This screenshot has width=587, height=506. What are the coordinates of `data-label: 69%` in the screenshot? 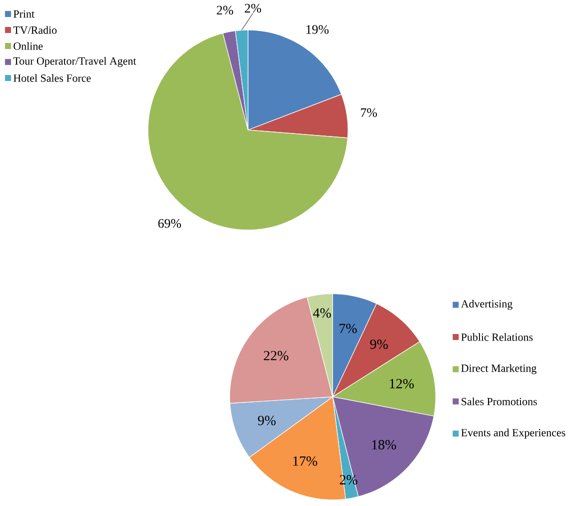 It's located at (170, 223).